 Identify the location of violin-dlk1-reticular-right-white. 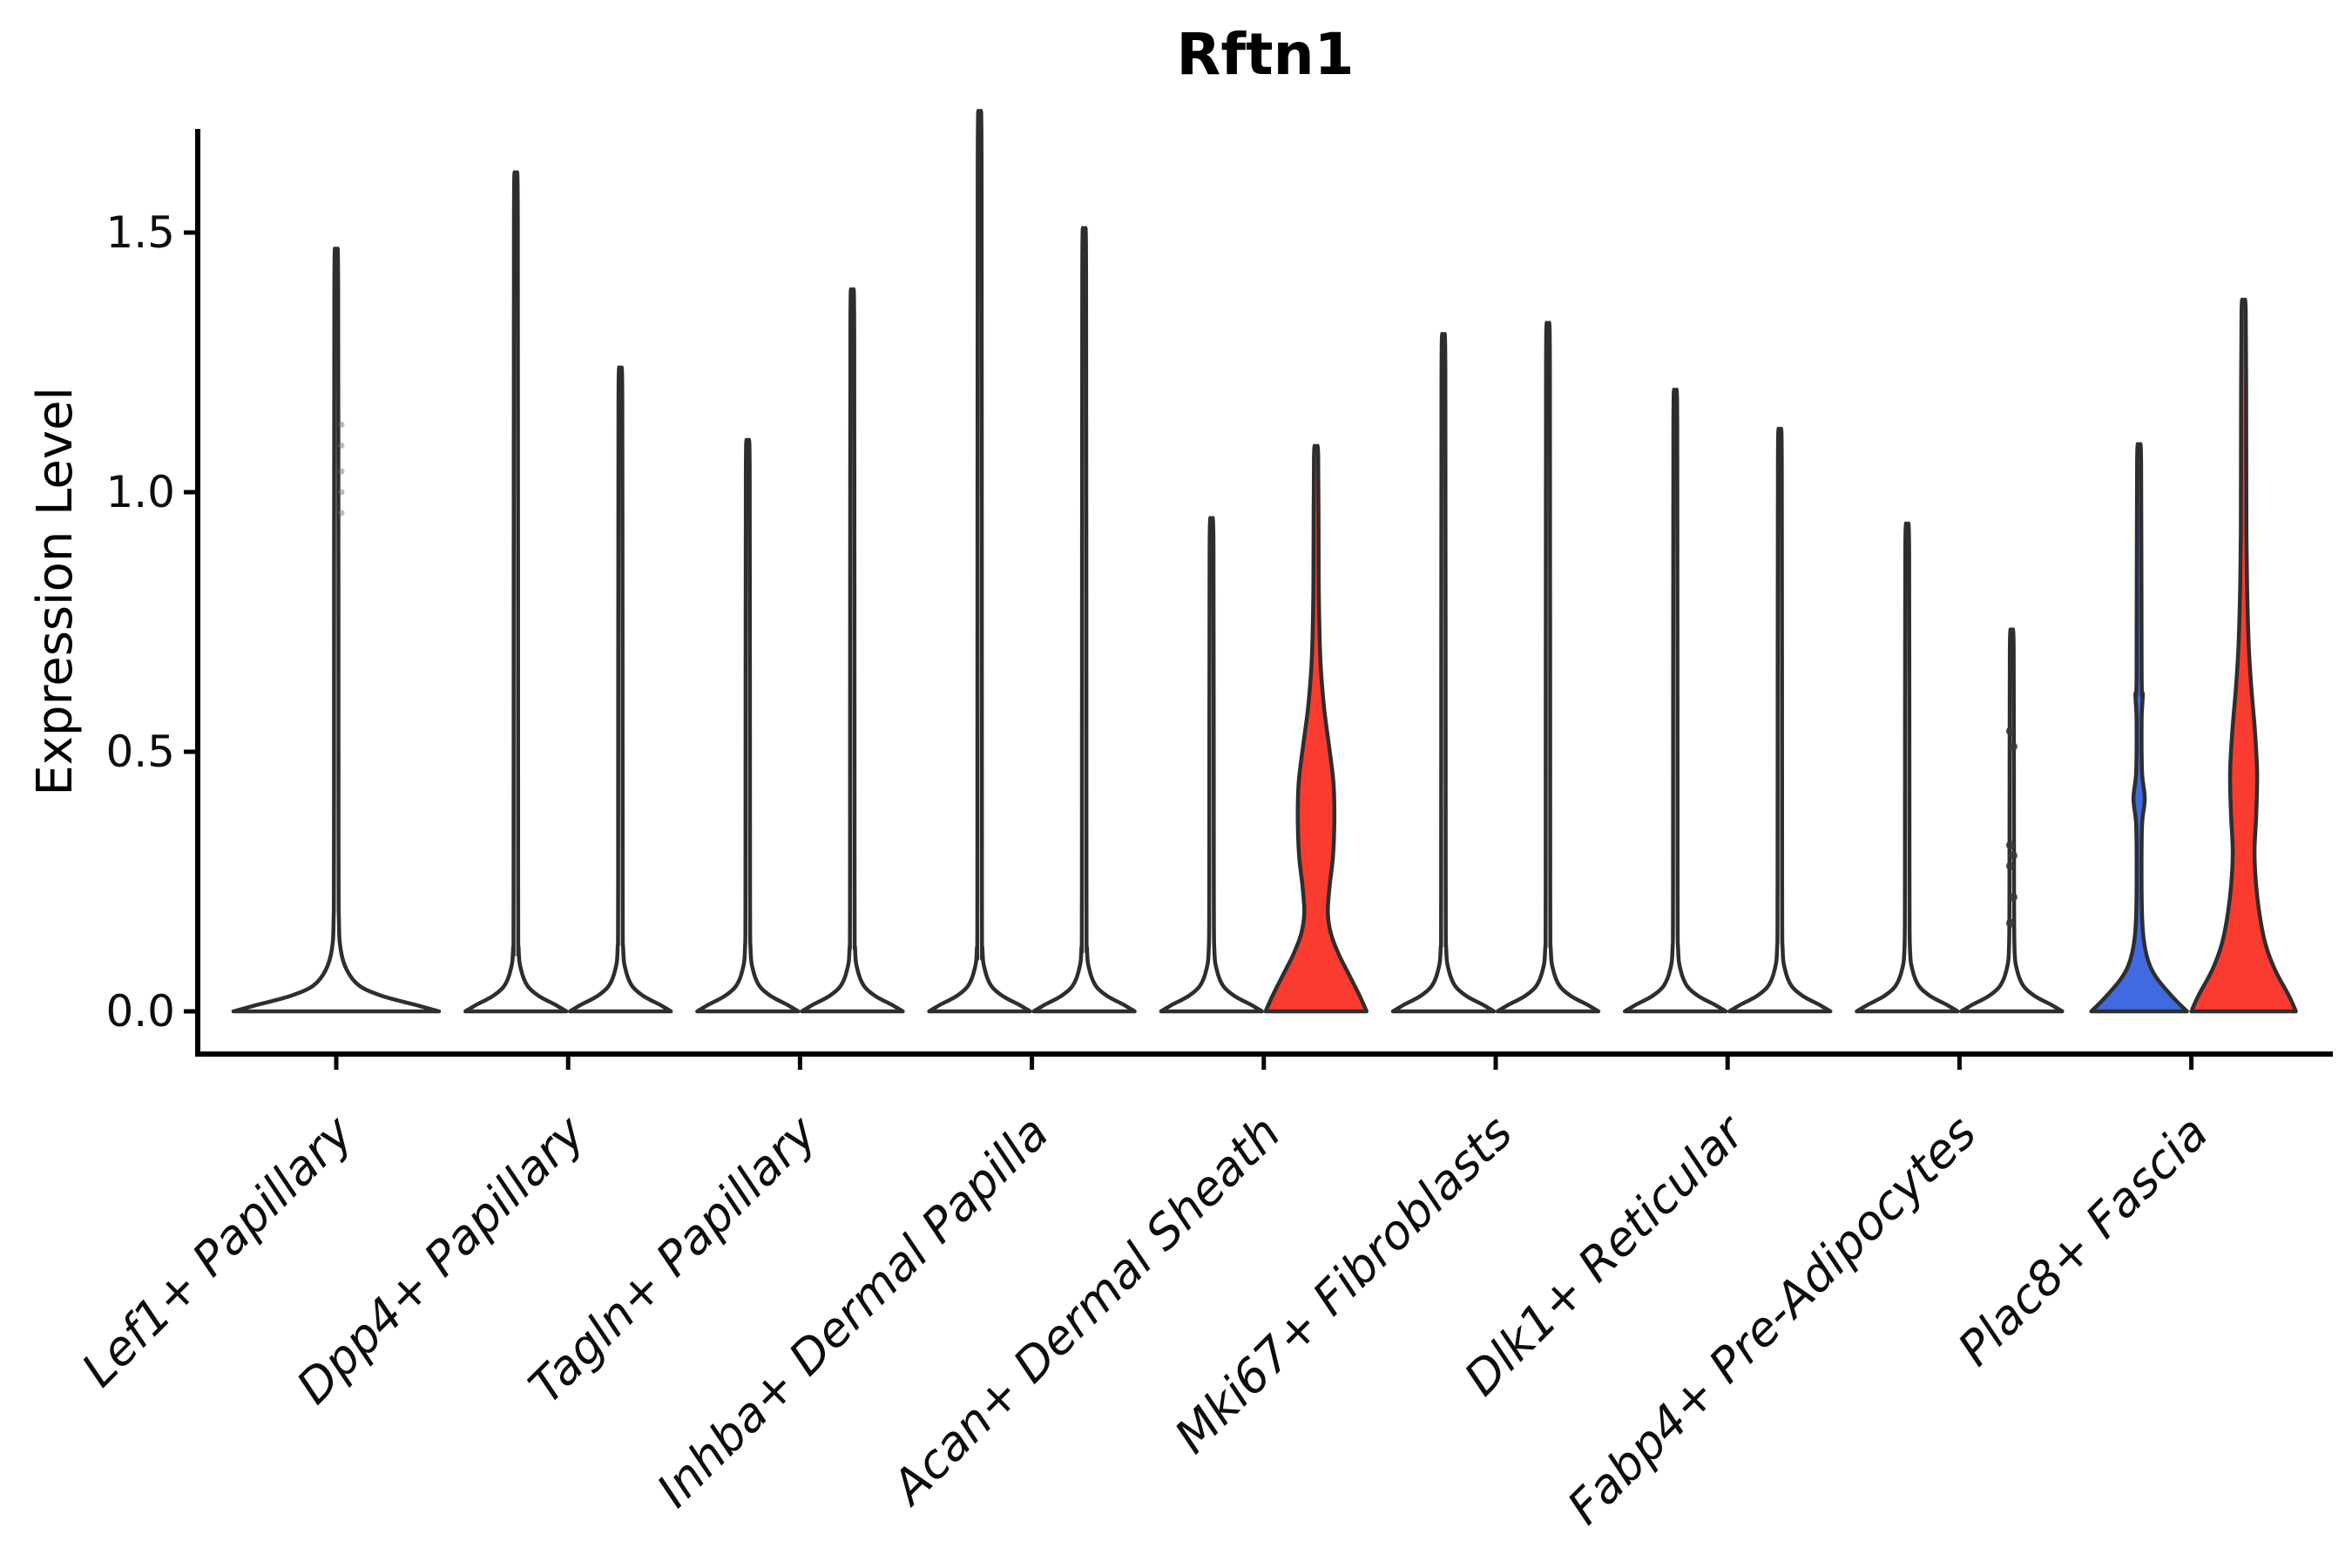
(1780, 721).